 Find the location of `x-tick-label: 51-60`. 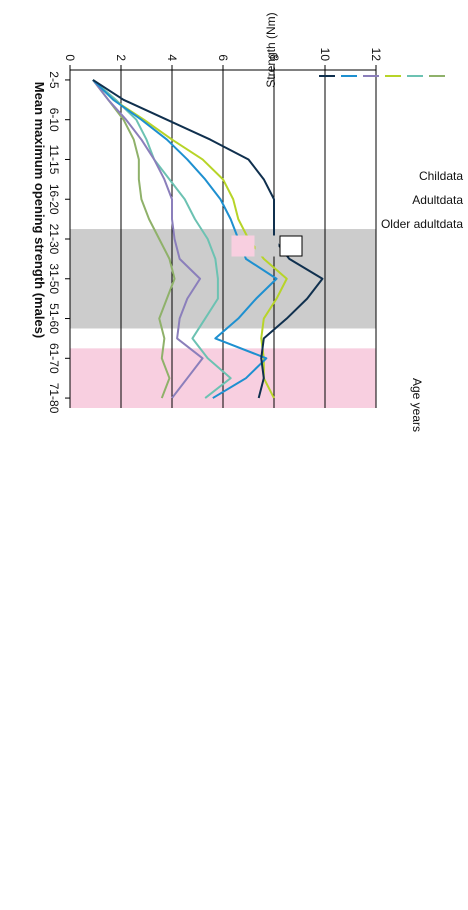

x-tick-label: 51-60 is located at coordinates (54, 318).